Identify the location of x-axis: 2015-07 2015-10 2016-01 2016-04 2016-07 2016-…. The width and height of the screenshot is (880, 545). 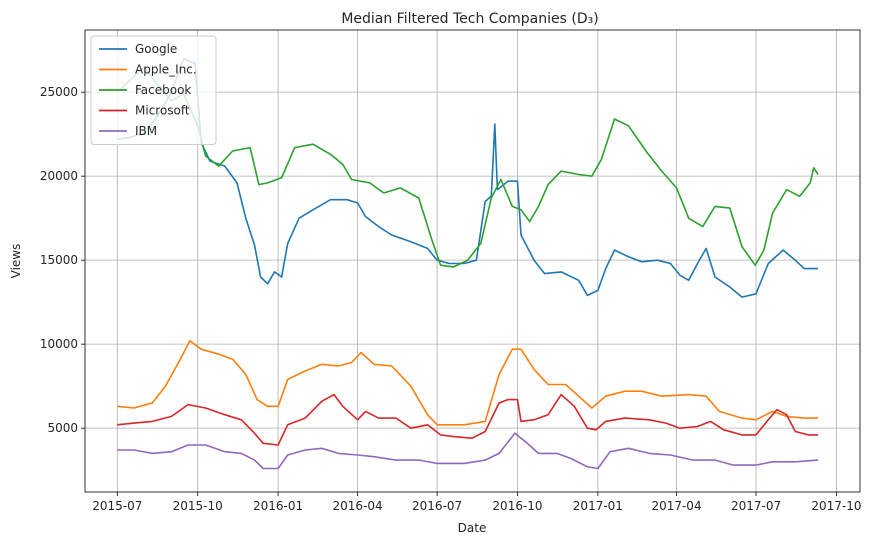
(476, 502).